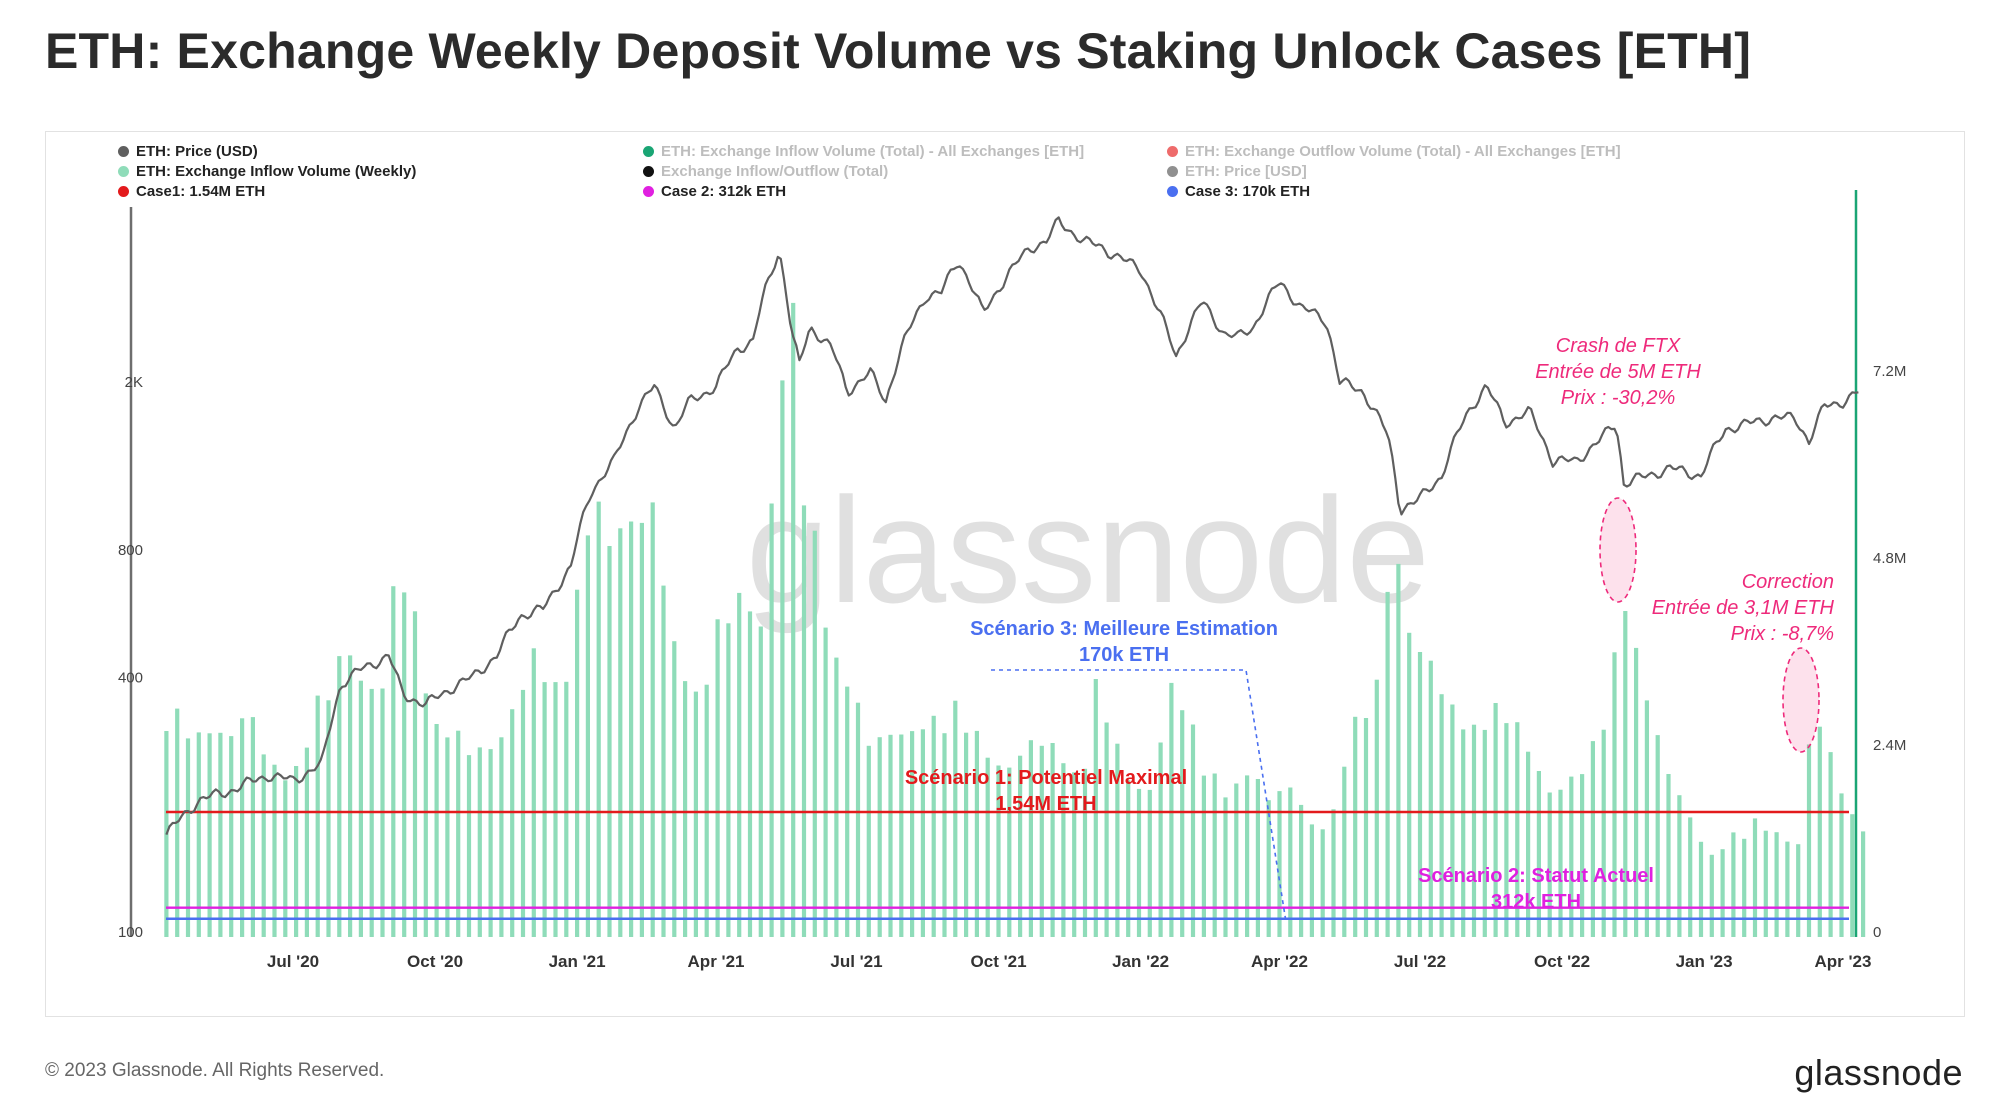 This screenshot has height=1110, width=2000. What do you see at coordinates (1046, 791) in the screenshot?
I see `scenario1-label: Scénario 1: Potentiel Maximal 1,54M ETH` at bounding box center [1046, 791].